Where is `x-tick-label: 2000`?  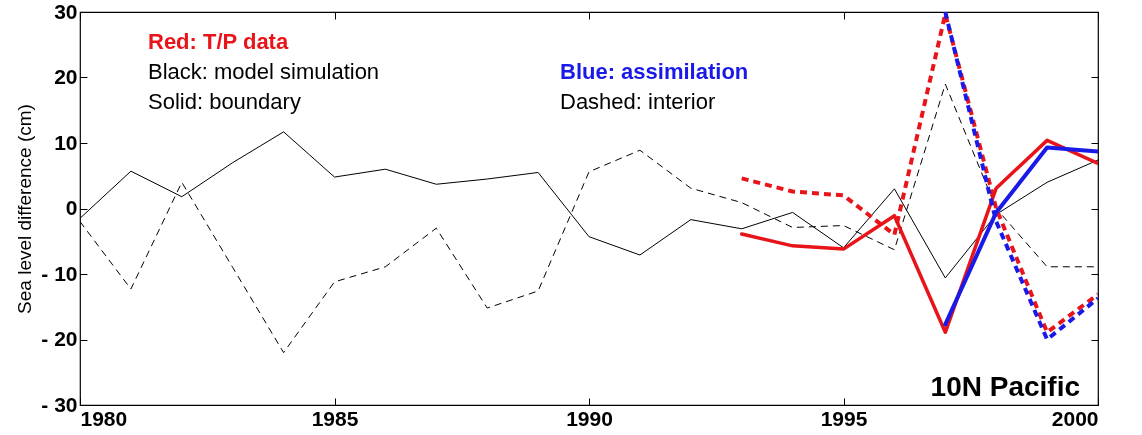
x-tick-label: 2000 is located at coordinates (1075, 418).